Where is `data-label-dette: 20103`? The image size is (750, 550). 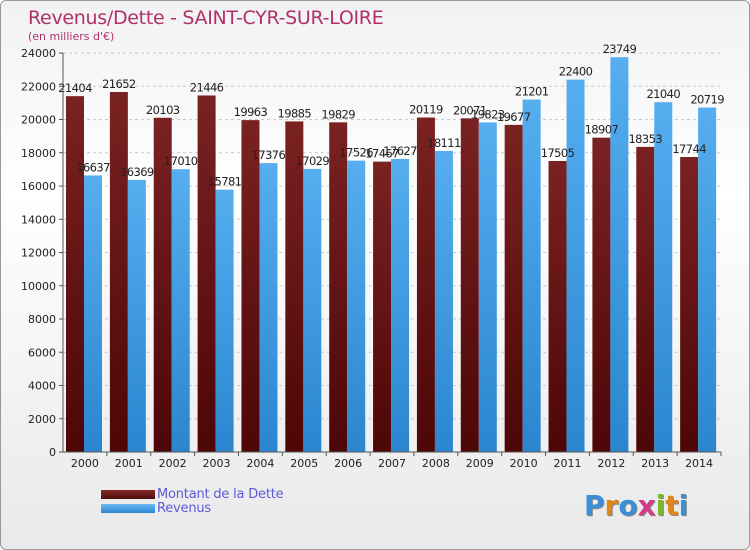
data-label-dette: 20103 is located at coordinates (163, 110).